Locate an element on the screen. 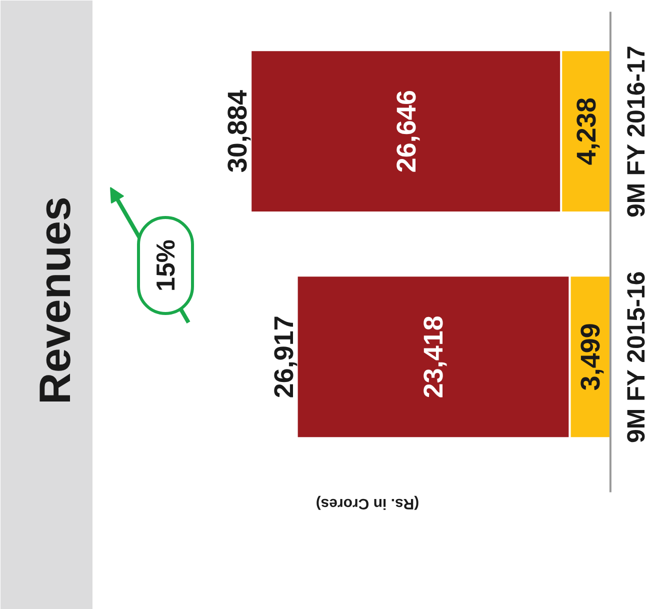 The height and width of the screenshot is (609, 665). data-label: 3,499 is located at coordinates (591, 357).